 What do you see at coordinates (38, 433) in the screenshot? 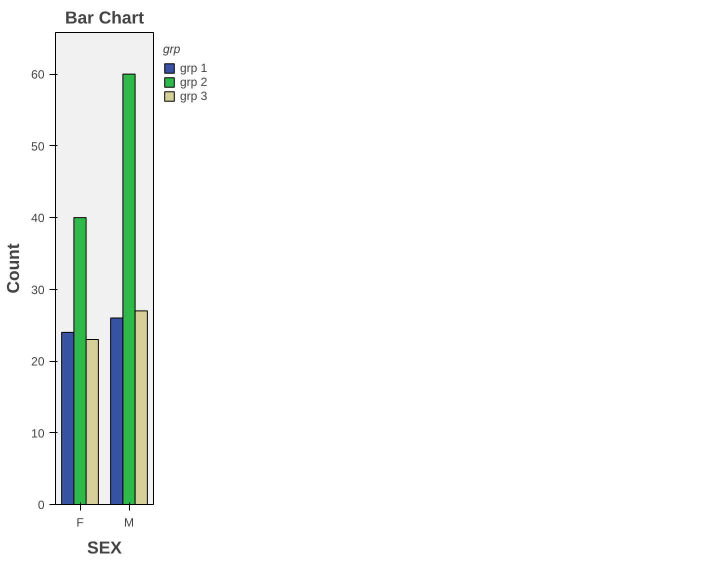
I see `y-tick-label: 10` at bounding box center [38, 433].